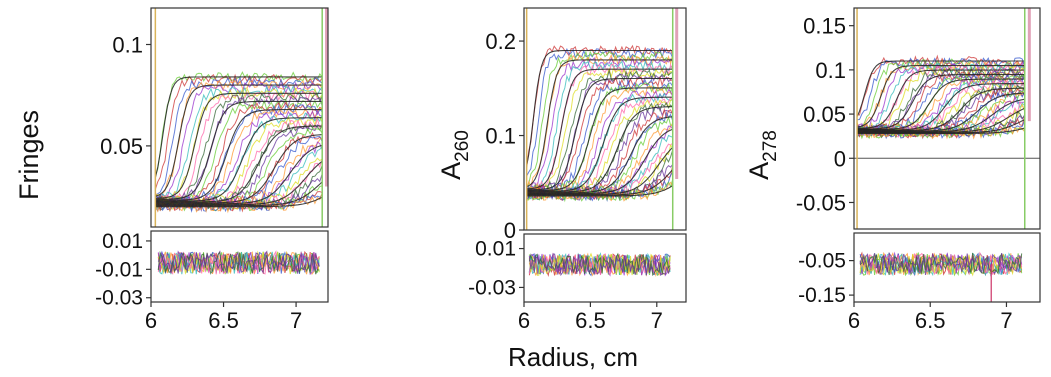  I want to click on y-axis-label-subscript: 260, so click(462, 146).